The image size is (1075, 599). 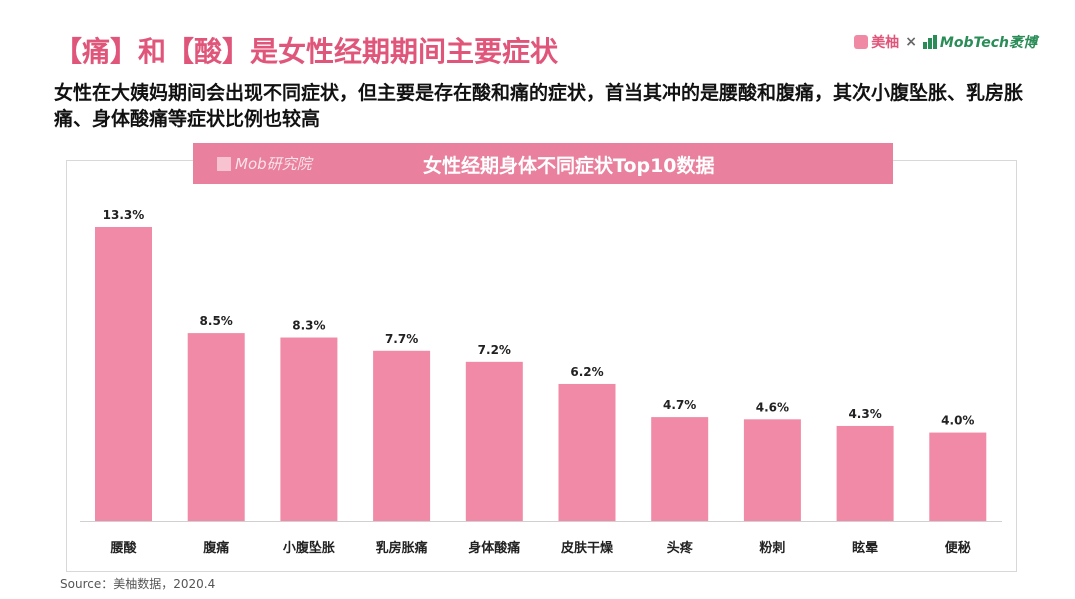 What do you see at coordinates (587, 548) in the screenshot?
I see `category-label-6: 皮肤干燥` at bounding box center [587, 548].